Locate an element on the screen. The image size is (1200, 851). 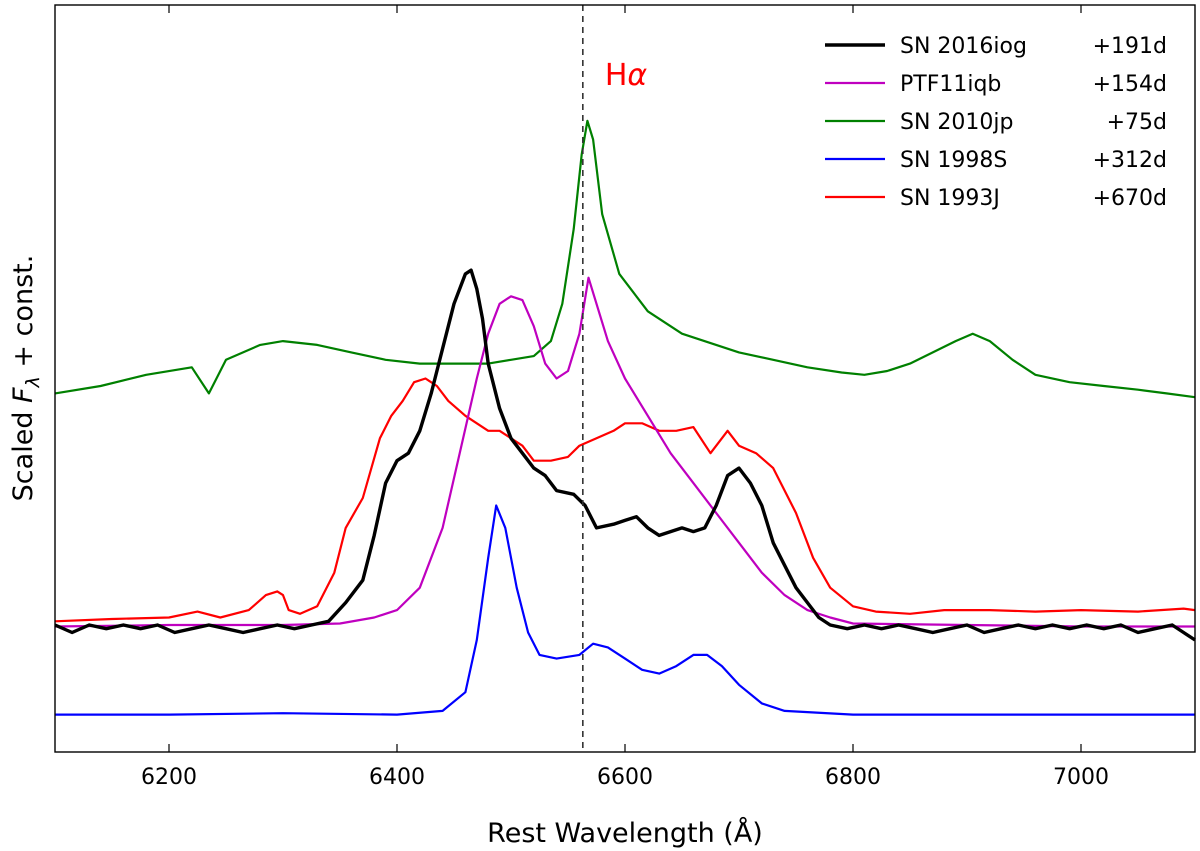
x-tick-label-7000: 7000 is located at coordinates (1081, 777).